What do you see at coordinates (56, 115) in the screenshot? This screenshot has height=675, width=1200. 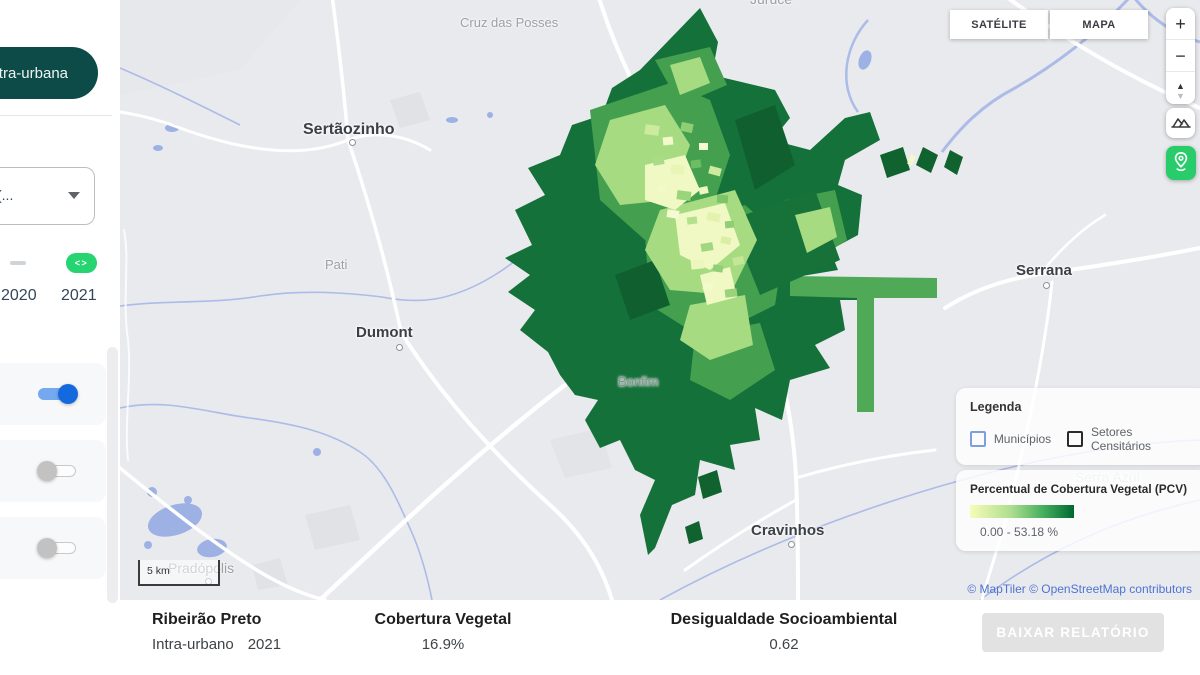 I see `sidebar-divider` at bounding box center [56, 115].